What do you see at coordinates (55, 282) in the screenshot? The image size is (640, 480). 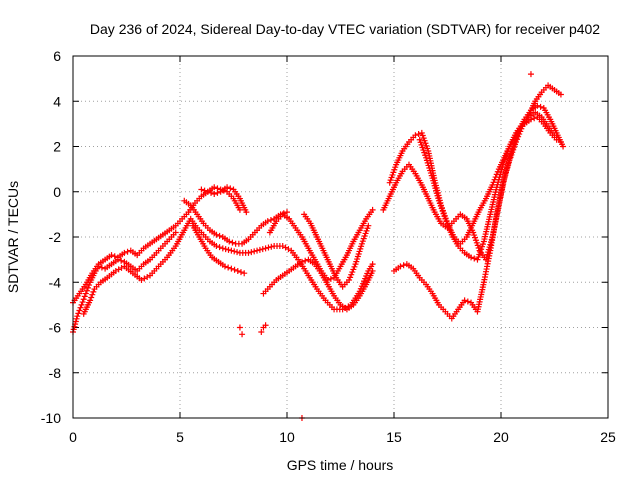 I see `y-tick-label: -4` at bounding box center [55, 282].